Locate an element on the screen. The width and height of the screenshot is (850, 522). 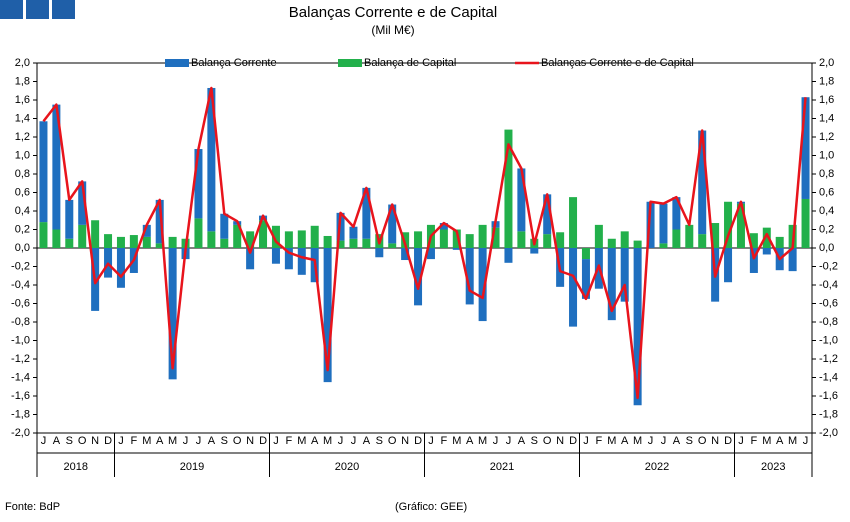
y-tick-label: 0,0 is located at coordinates (22, 248).